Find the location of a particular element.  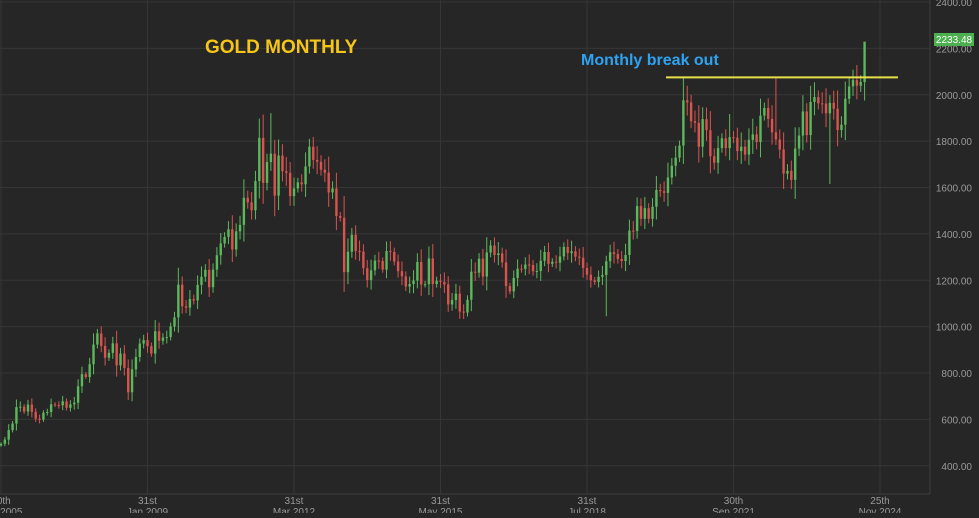

x-tick-label-month: Jul 2018 is located at coordinates (587, 510).